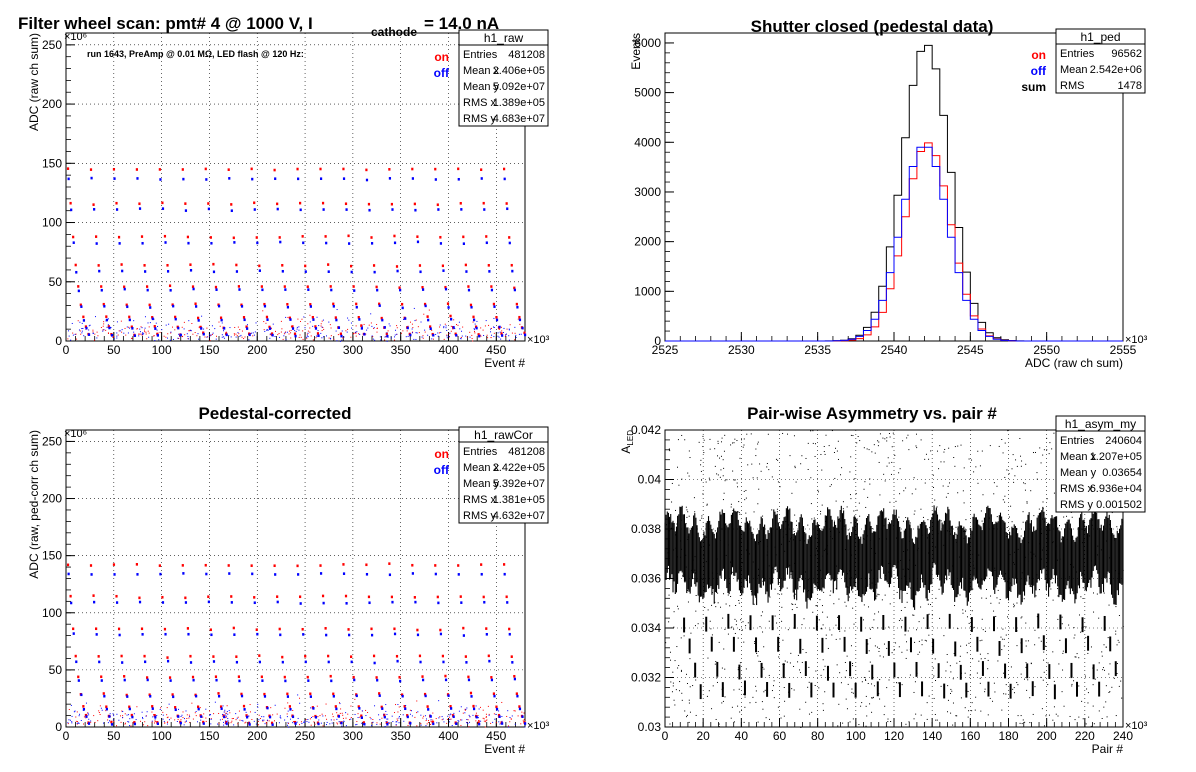  What do you see at coordinates (894, 579) in the screenshot?
I see `data-points` at bounding box center [894, 579].